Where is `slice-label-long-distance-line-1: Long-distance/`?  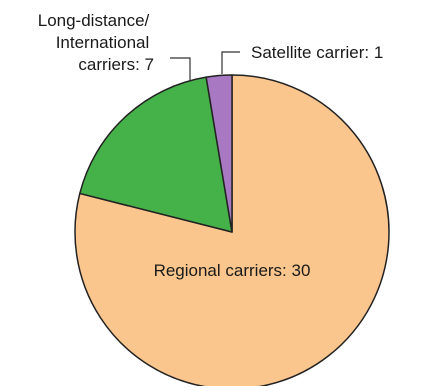
slice-label-long-distance-line-1: Long-distance/ is located at coordinates (94, 20).